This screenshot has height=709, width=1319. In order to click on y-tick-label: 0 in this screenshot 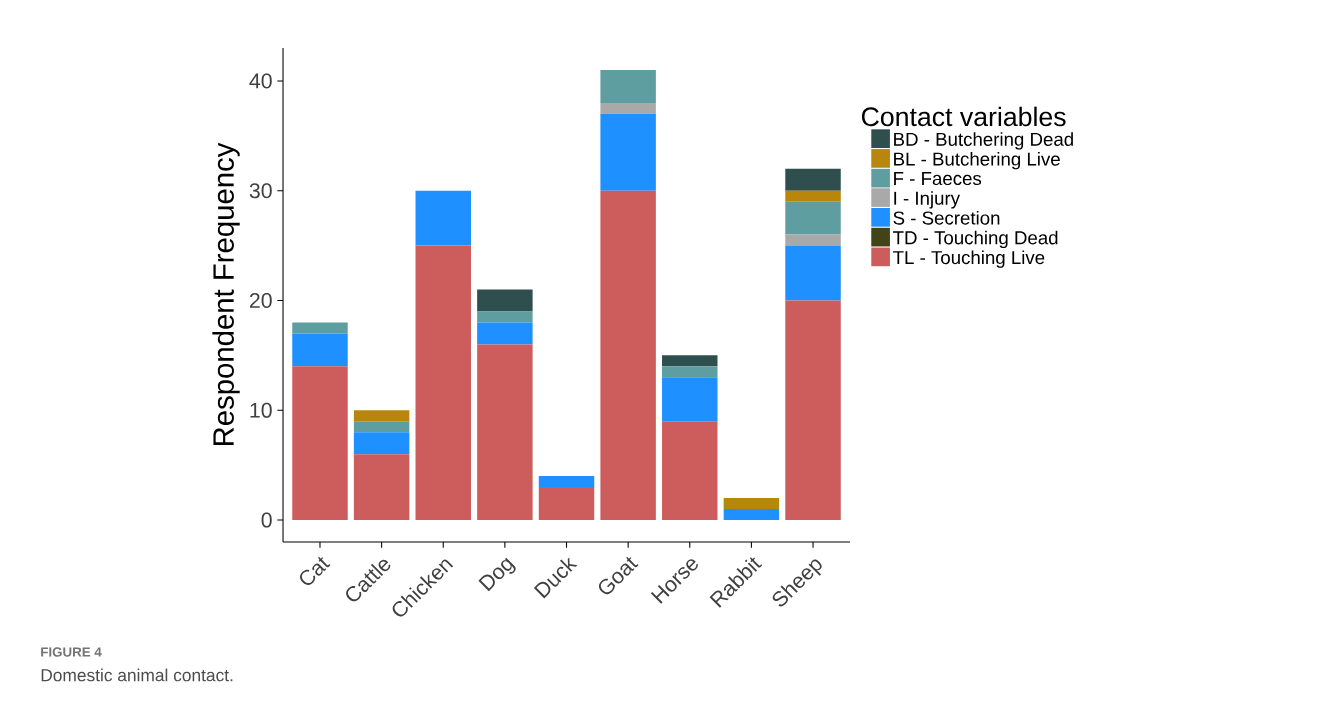, I will do `click(266, 520)`.